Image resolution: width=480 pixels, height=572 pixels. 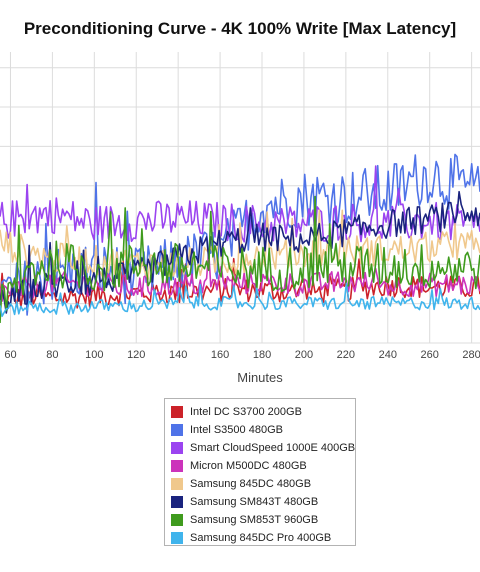 I want to click on x-tick-label: 60, so click(x=10, y=355).